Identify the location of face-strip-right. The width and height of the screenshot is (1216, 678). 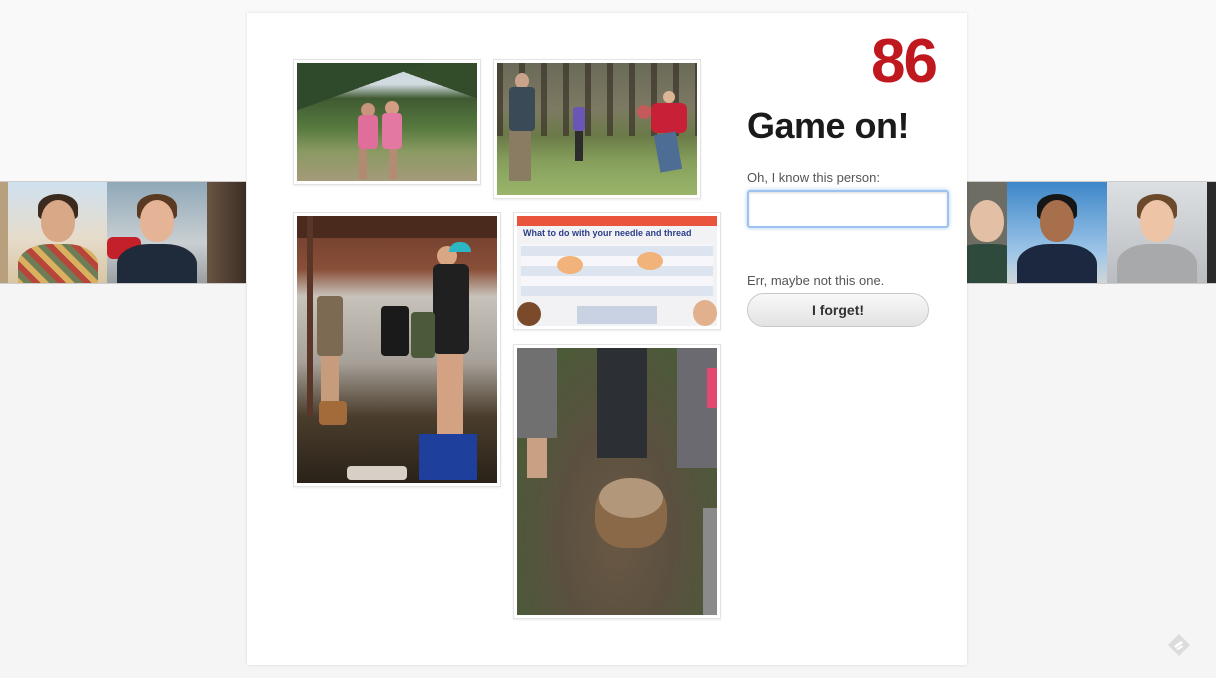
(1091, 232).